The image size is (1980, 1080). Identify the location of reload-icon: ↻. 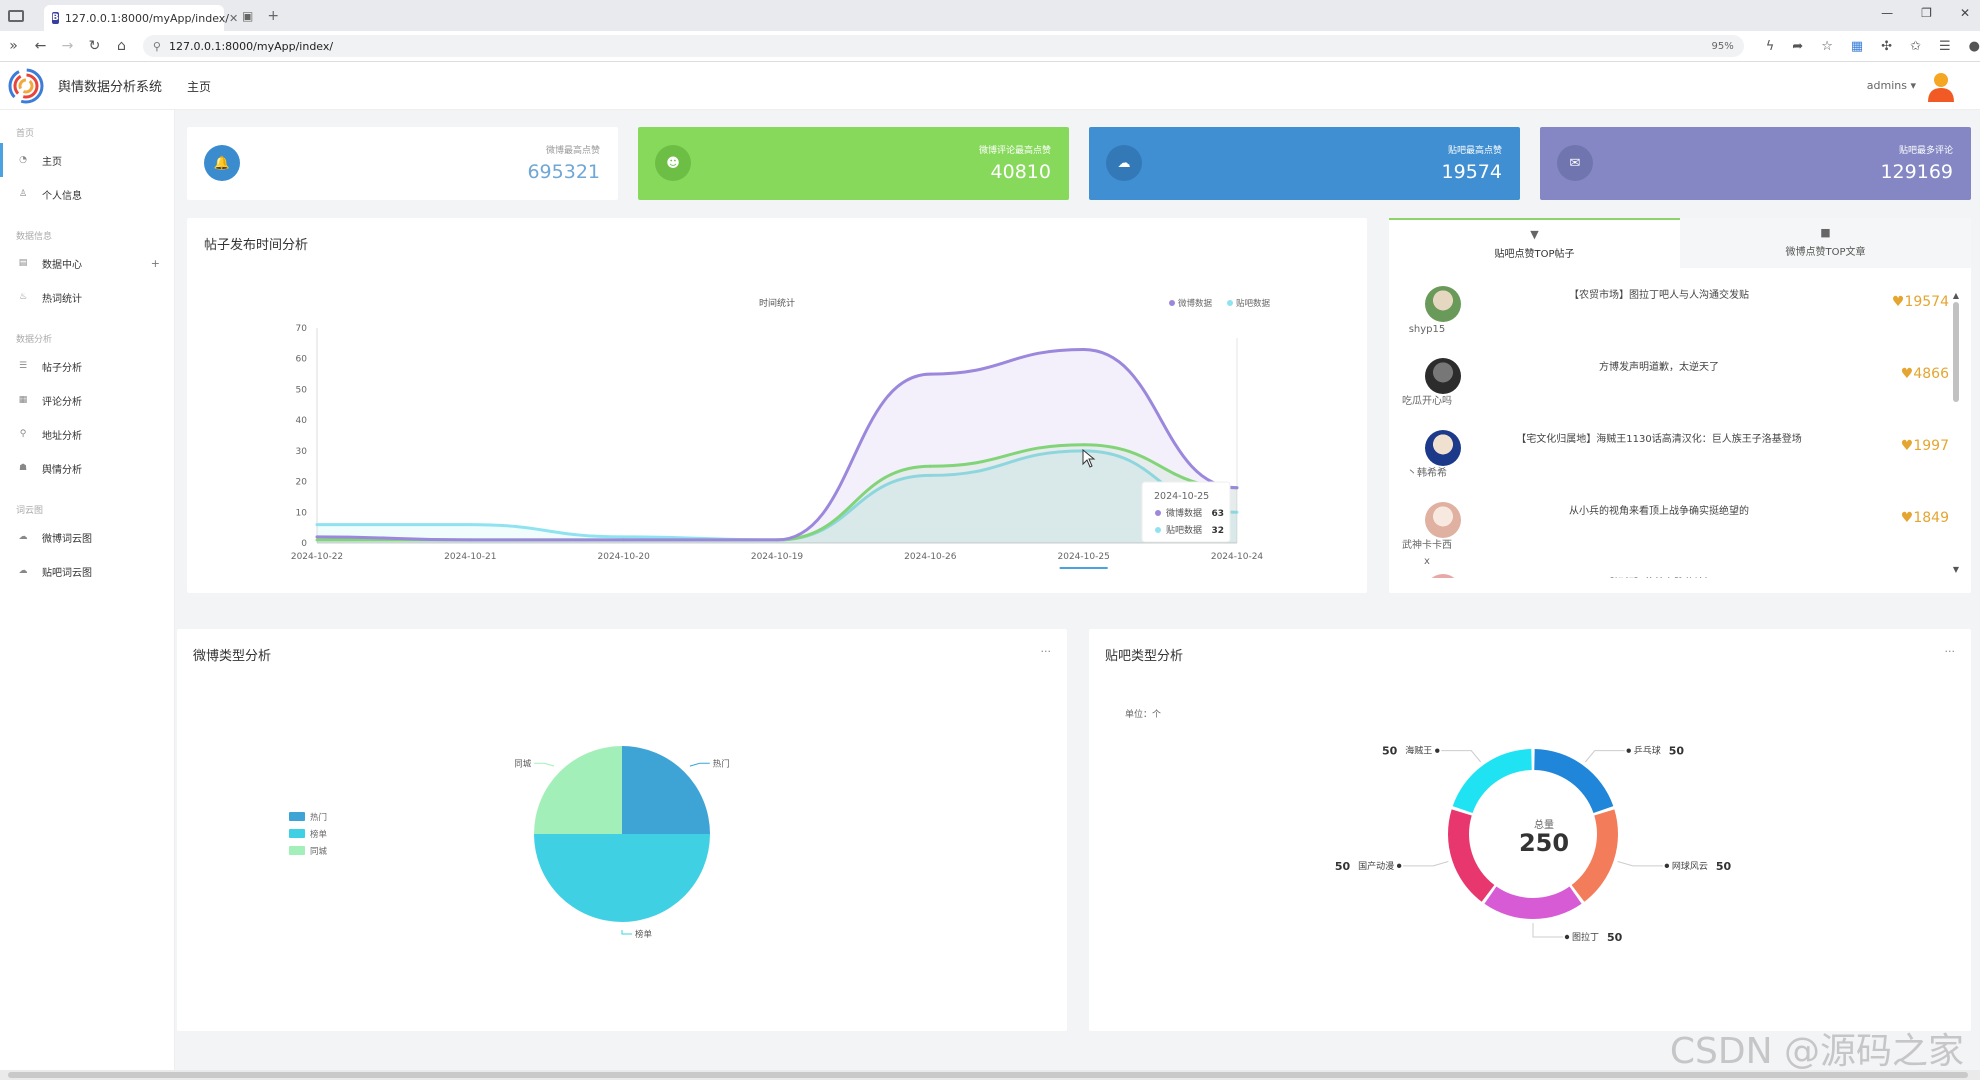
(94, 46).